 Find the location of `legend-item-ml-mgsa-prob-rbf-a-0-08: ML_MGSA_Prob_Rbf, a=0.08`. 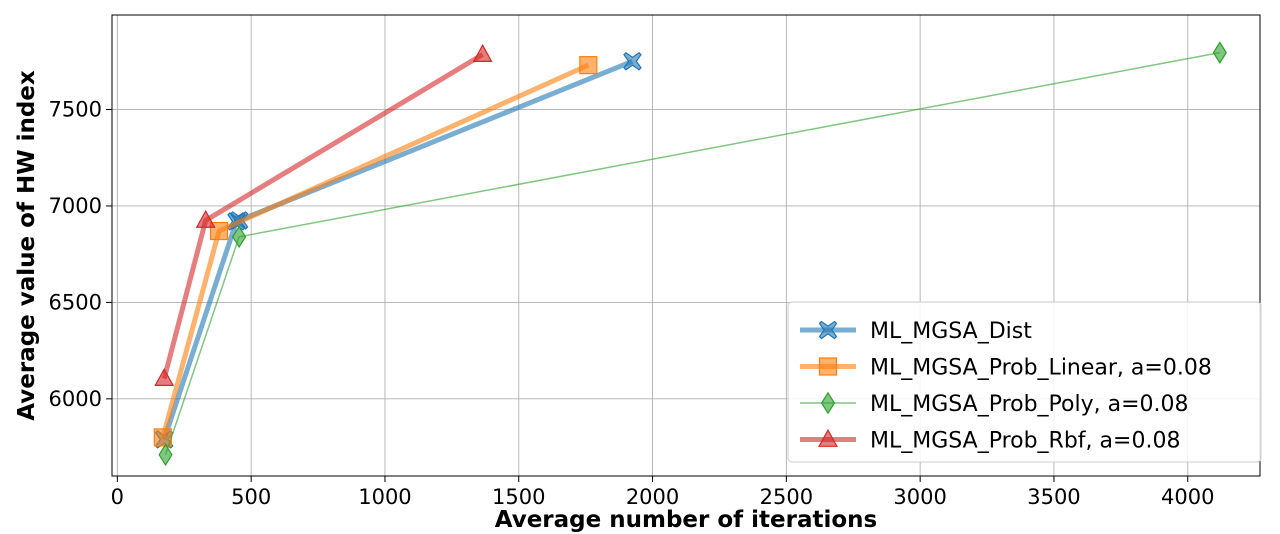

legend-item-ml-mgsa-prob-rbf-a-0-08: ML_MGSA_Prob_Rbf, a=0.08 is located at coordinates (990, 441).